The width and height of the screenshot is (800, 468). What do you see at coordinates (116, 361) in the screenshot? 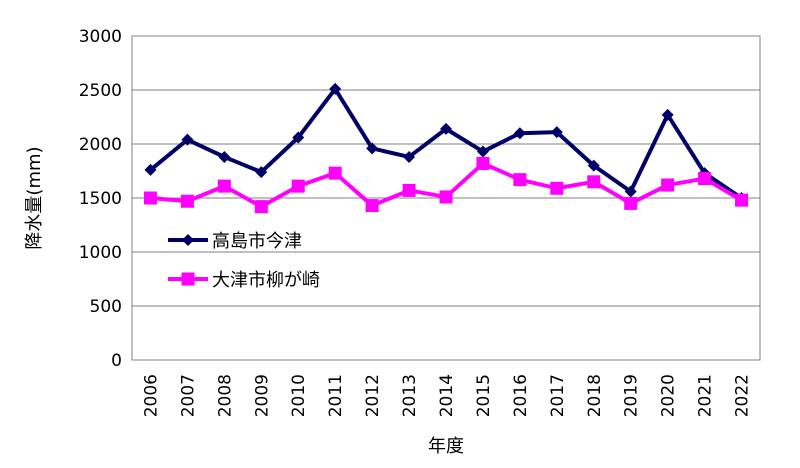
I see `y-tick-label: 0` at bounding box center [116, 361].